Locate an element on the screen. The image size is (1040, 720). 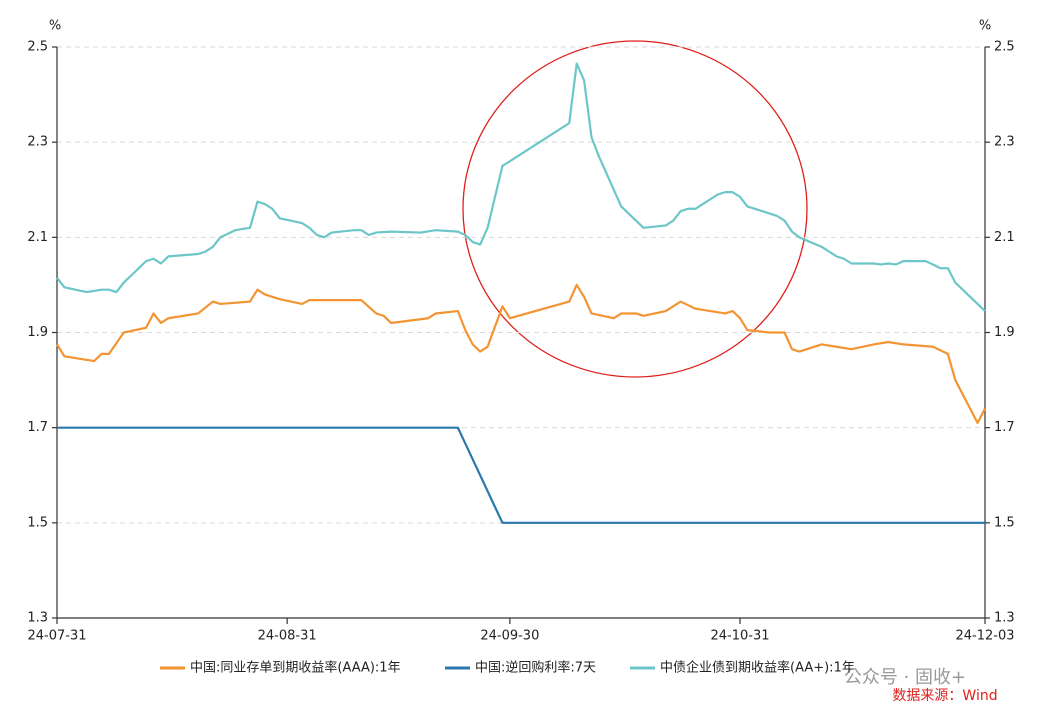
legend-label: 中债企业债到期收益率(AA+):1年 is located at coordinates (757, 668).